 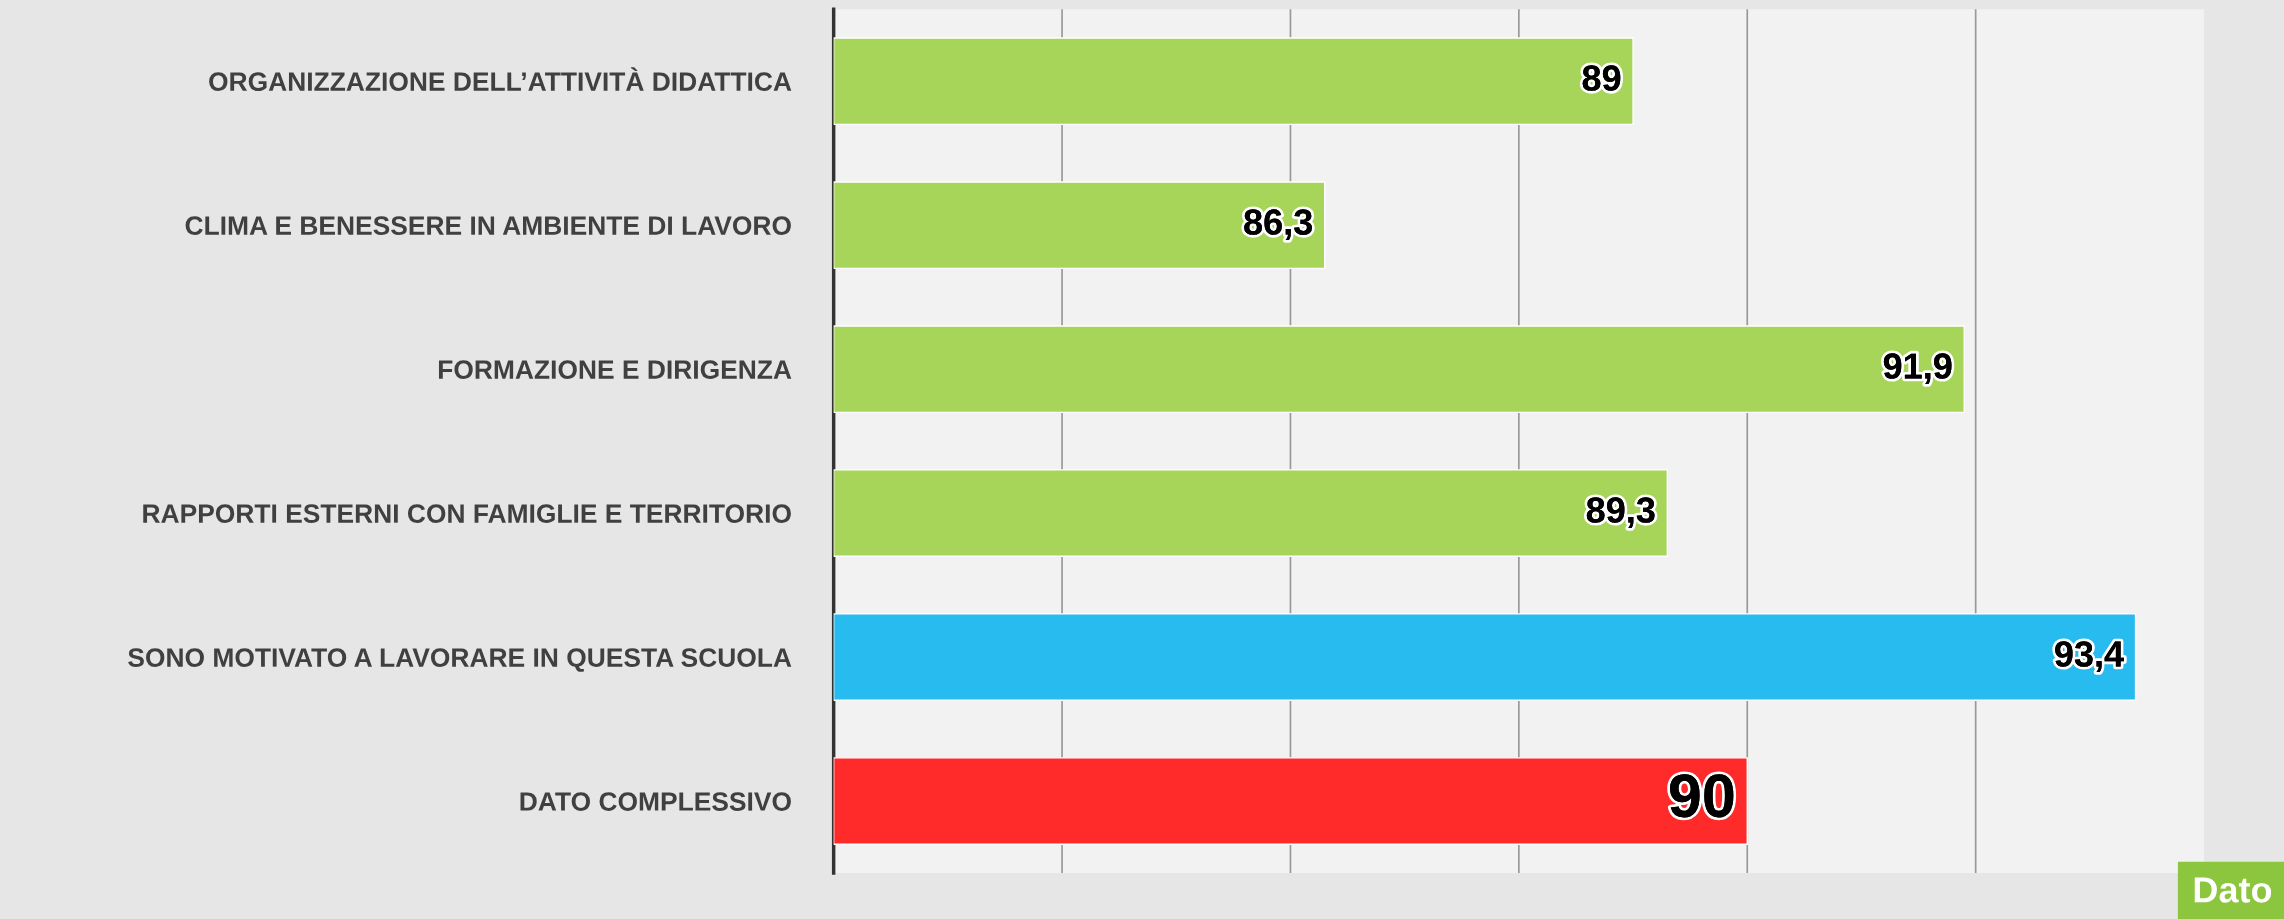 What do you see at coordinates (1620, 513) in the screenshot?
I see `data-label: 89,3` at bounding box center [1620, 513].